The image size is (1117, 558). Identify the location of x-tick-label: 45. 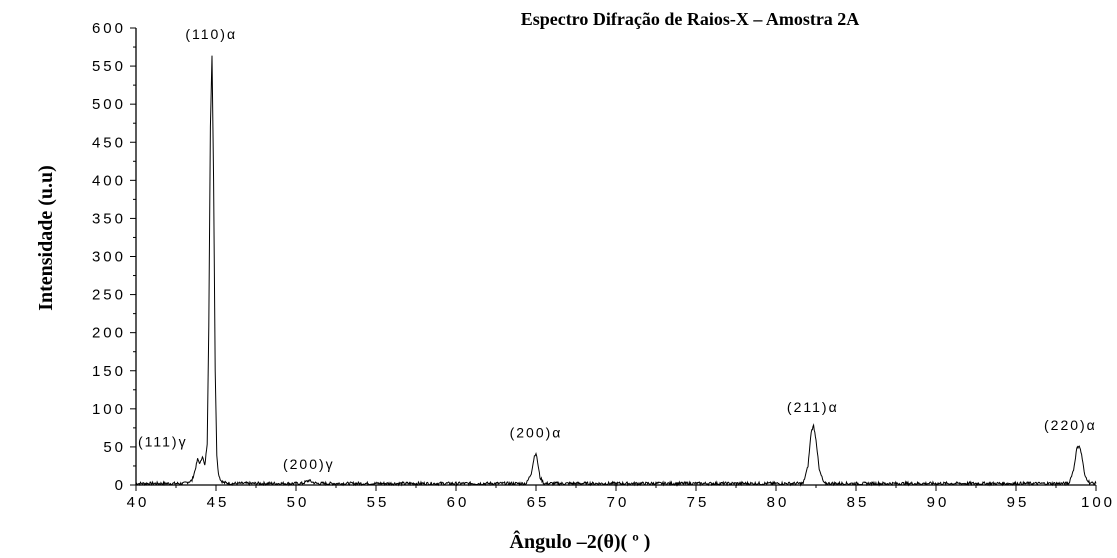
(218, 502).